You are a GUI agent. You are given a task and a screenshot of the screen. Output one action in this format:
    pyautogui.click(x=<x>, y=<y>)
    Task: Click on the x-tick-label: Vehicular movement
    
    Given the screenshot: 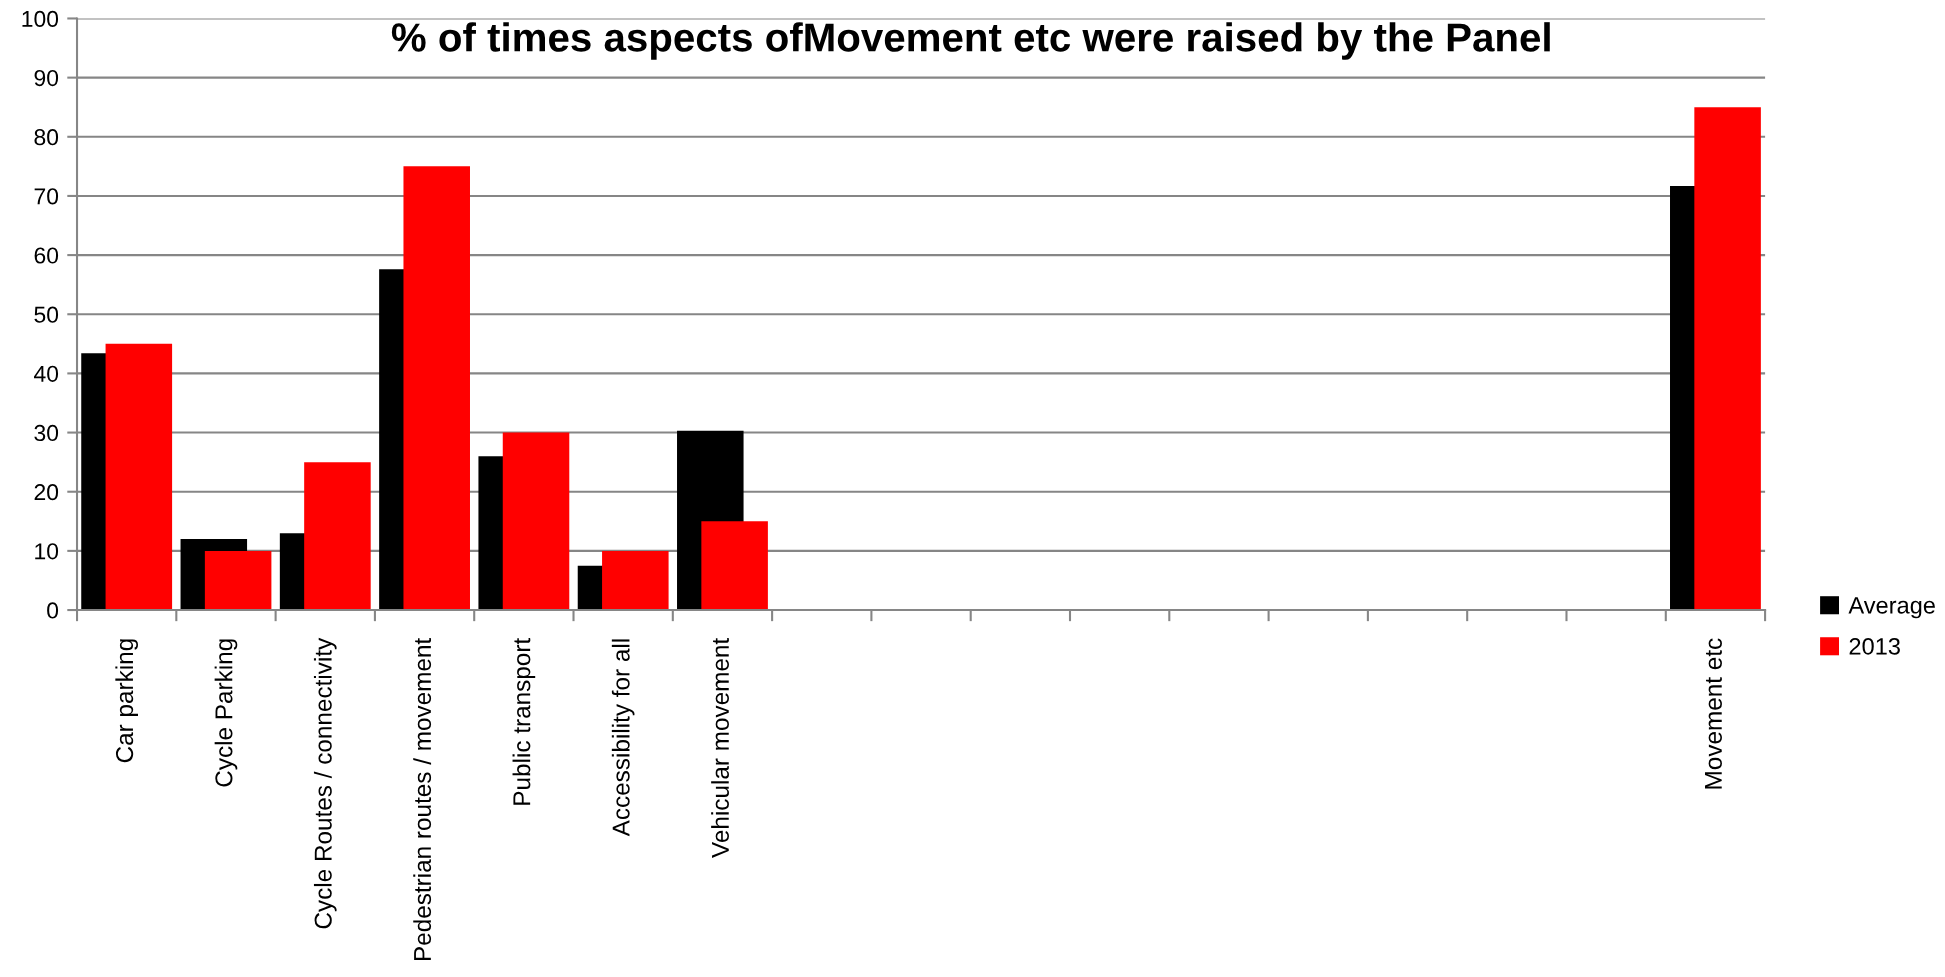 What is the action you would take?
    pyautogui.click(x=720, y=747)
    